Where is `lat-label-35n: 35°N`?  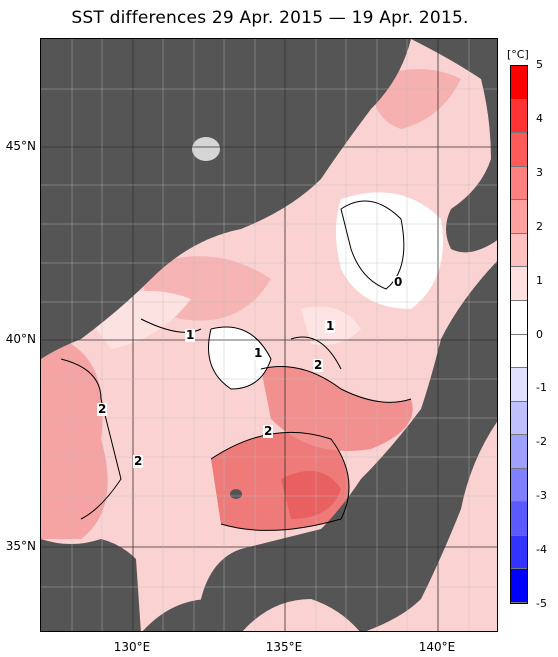
lat-label-35n: 35°N is located at coordinates (20, 546).